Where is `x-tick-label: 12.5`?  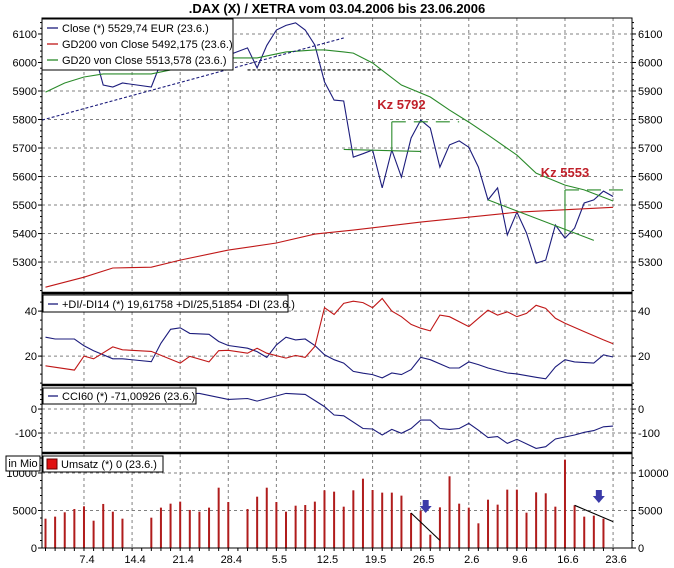
x-tick-label: 12.5 is located at coordinates (327, 560).